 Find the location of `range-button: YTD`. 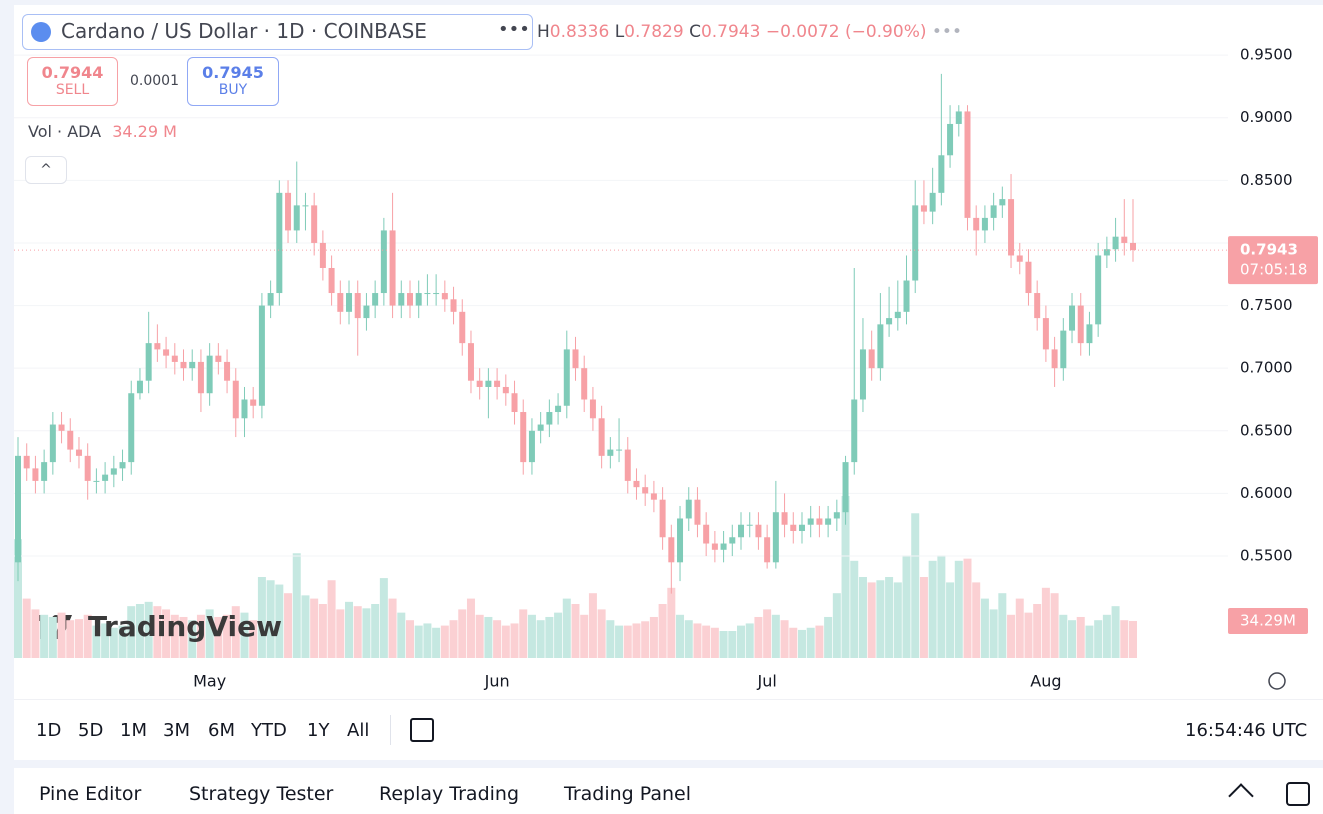

range-button: YTD is located at coordinates (269, 730).